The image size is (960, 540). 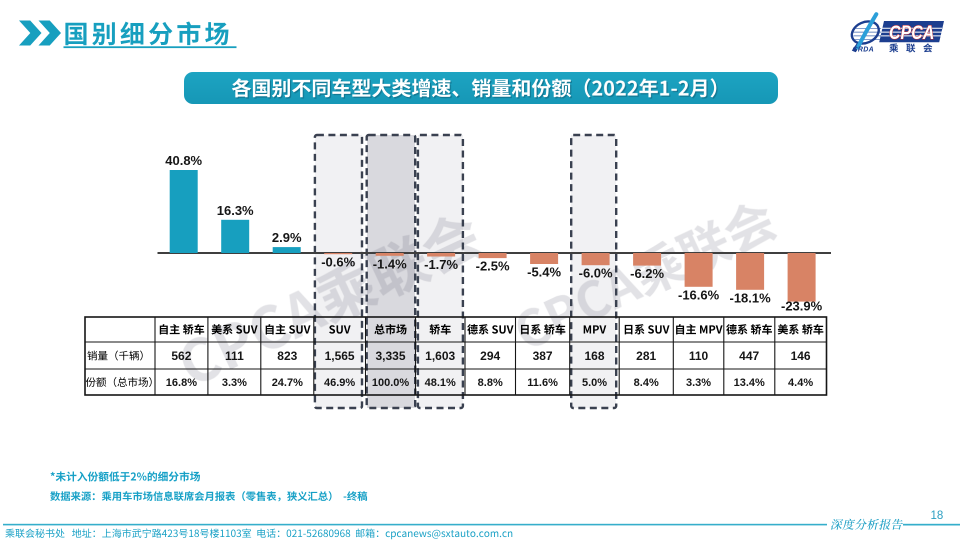 I want to click on svg-text: -6.0%, so click(x=596, y=273).